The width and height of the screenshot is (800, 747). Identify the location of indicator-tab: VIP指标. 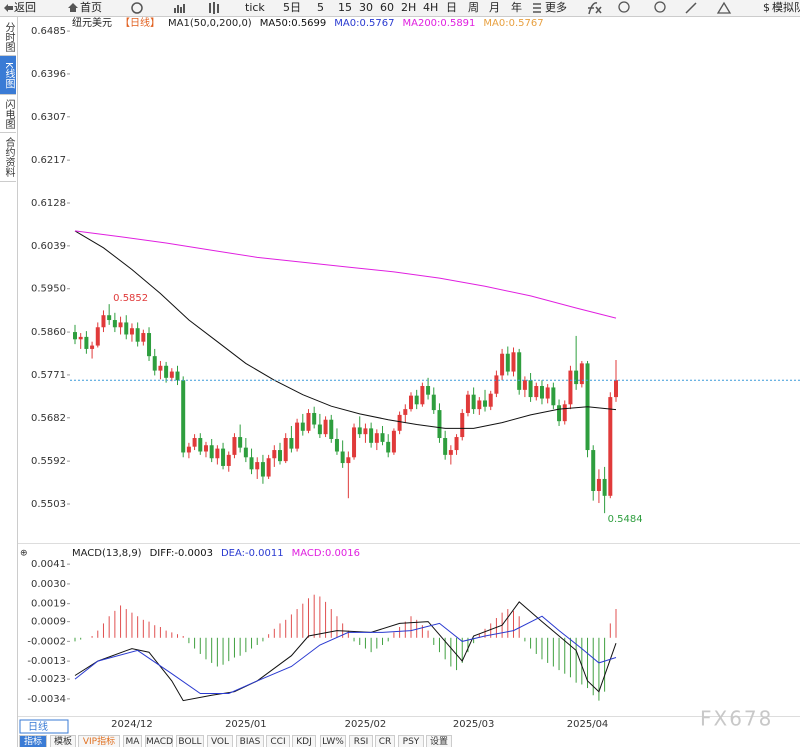
(99, 741).